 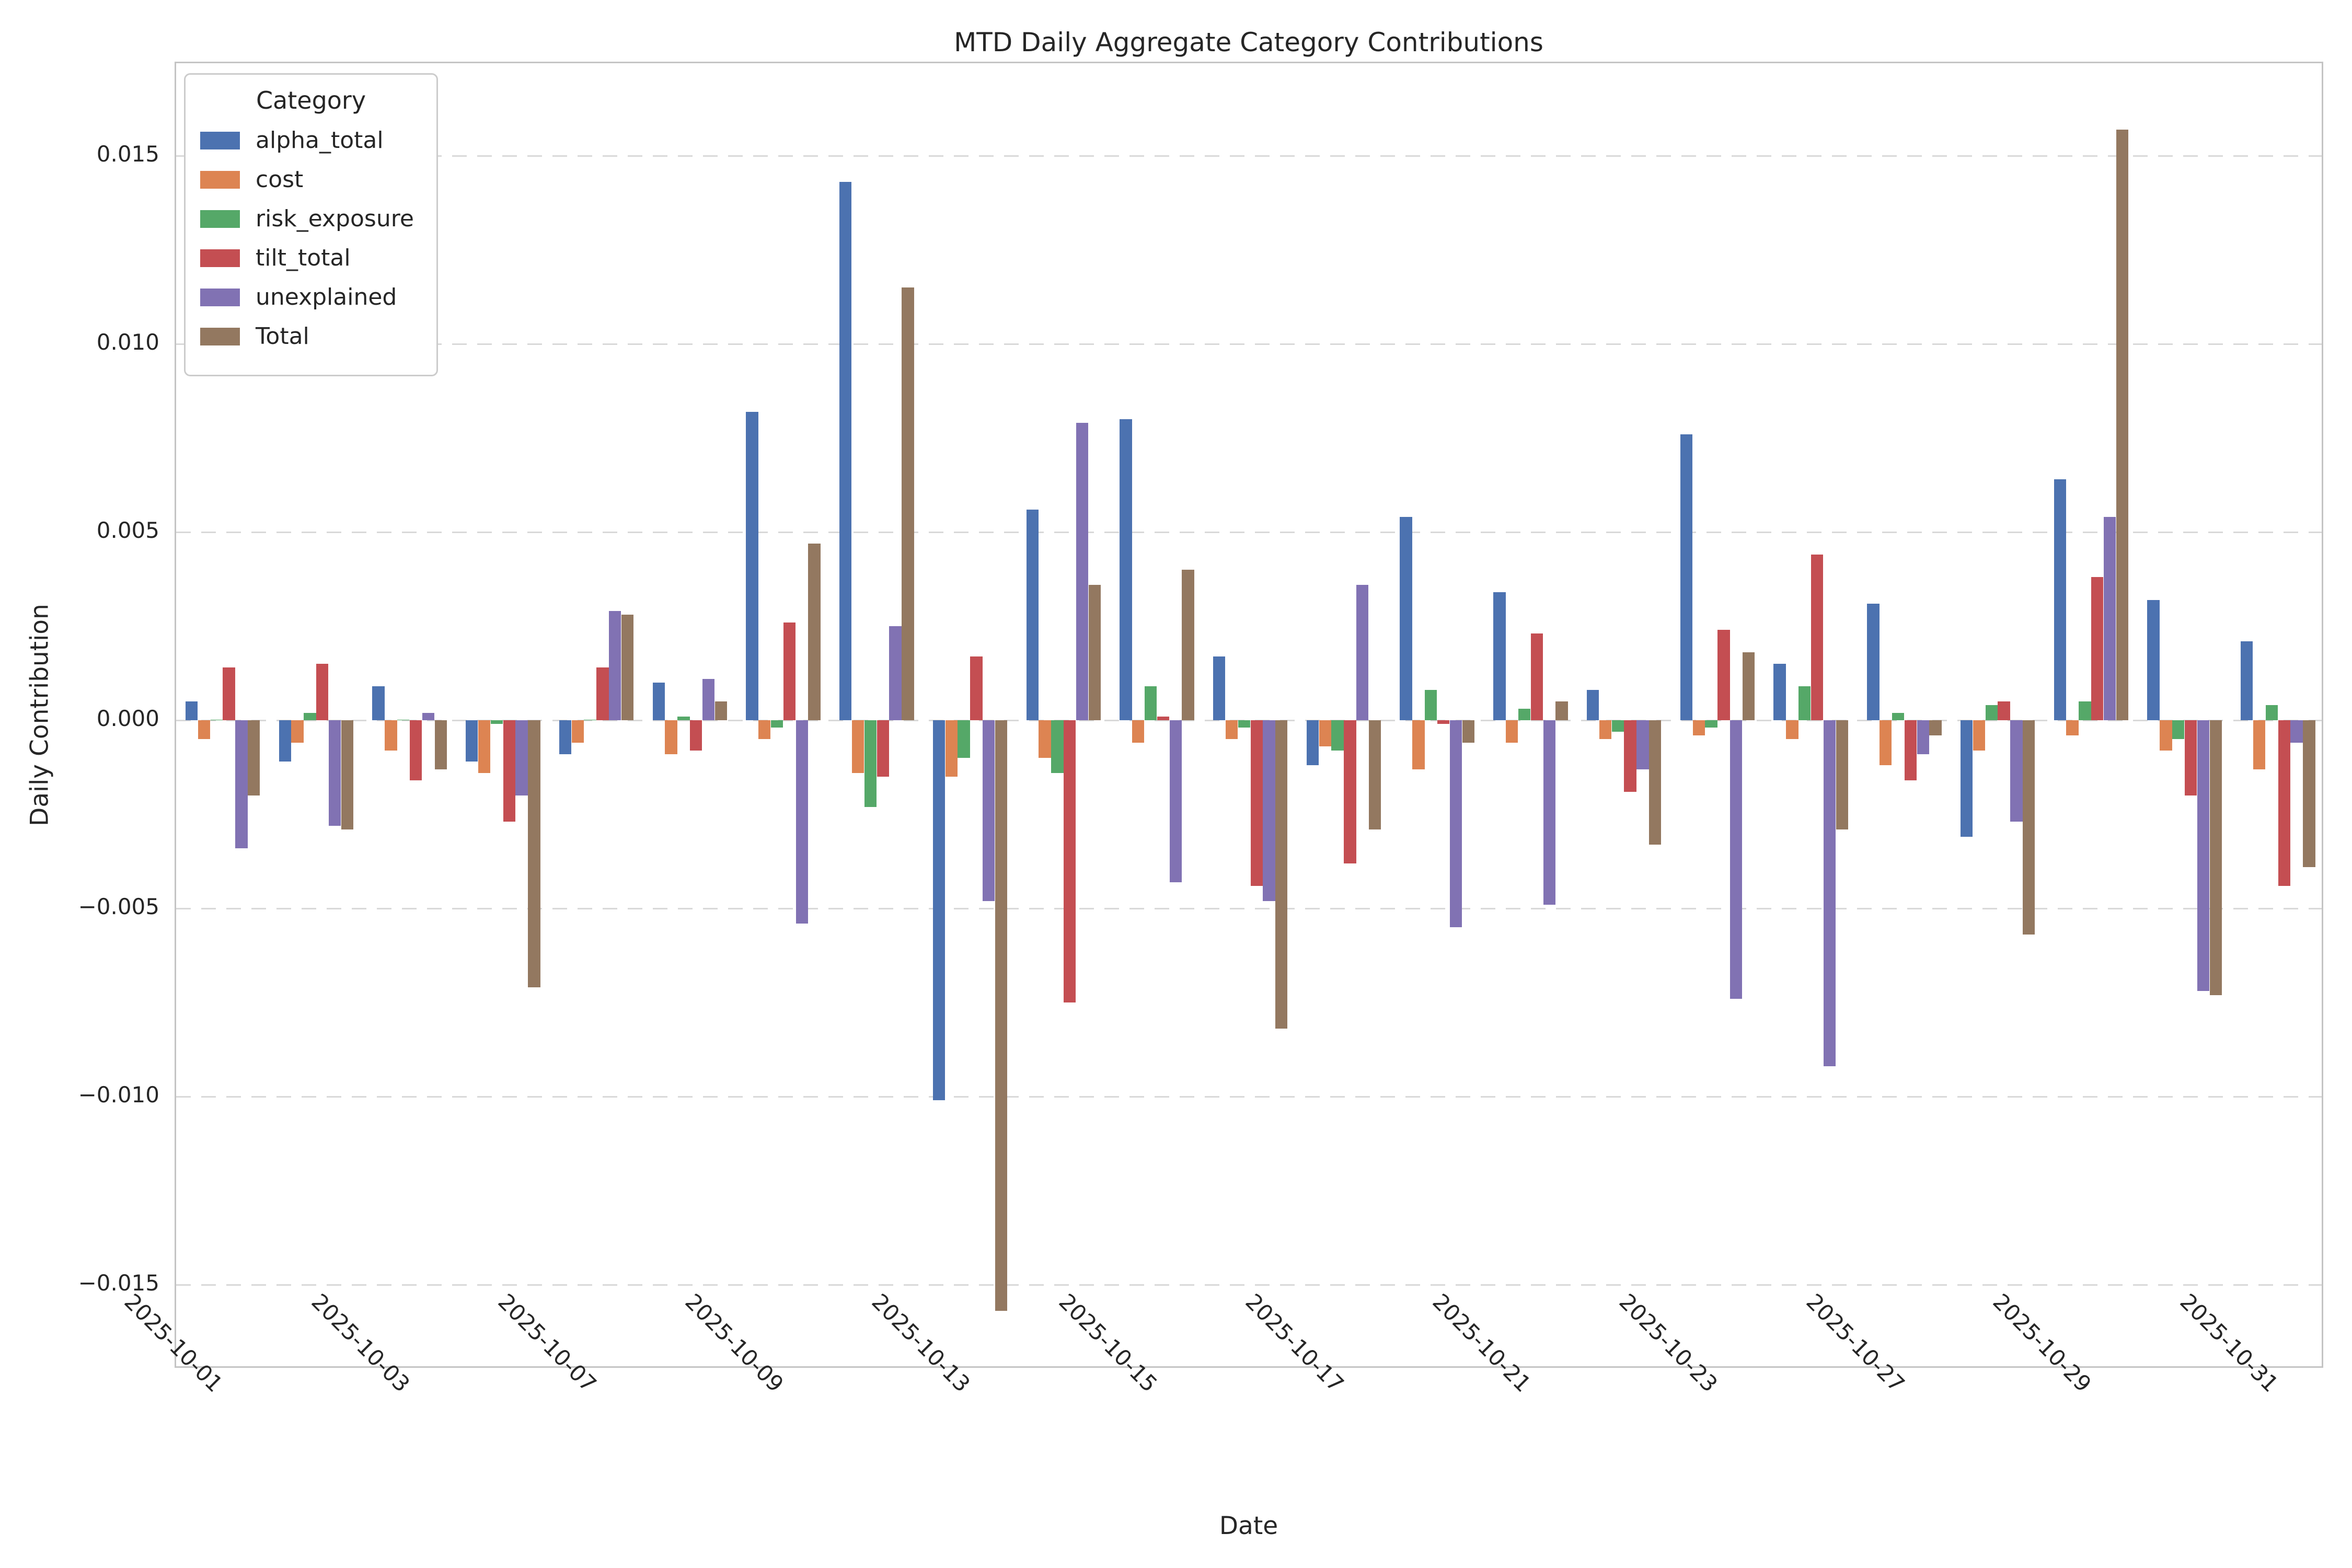 I want to click on legend-title: Category, so click(x=311, y=100).